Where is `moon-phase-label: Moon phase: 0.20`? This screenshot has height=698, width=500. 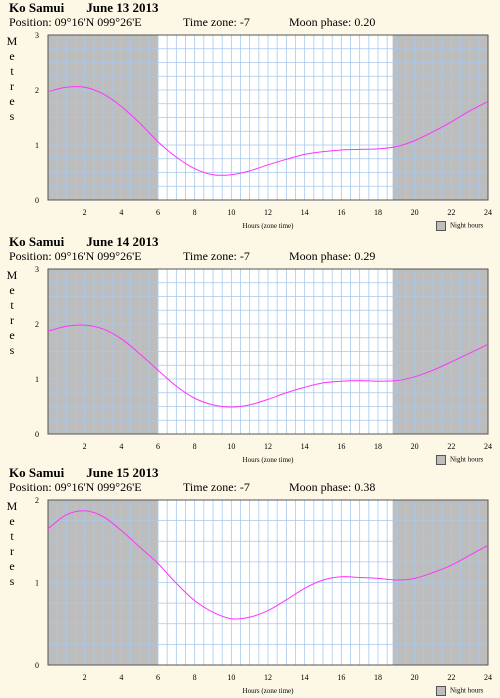
moon-phase-label: Moon phase: 0.20 is located at coordinates (332, 22).